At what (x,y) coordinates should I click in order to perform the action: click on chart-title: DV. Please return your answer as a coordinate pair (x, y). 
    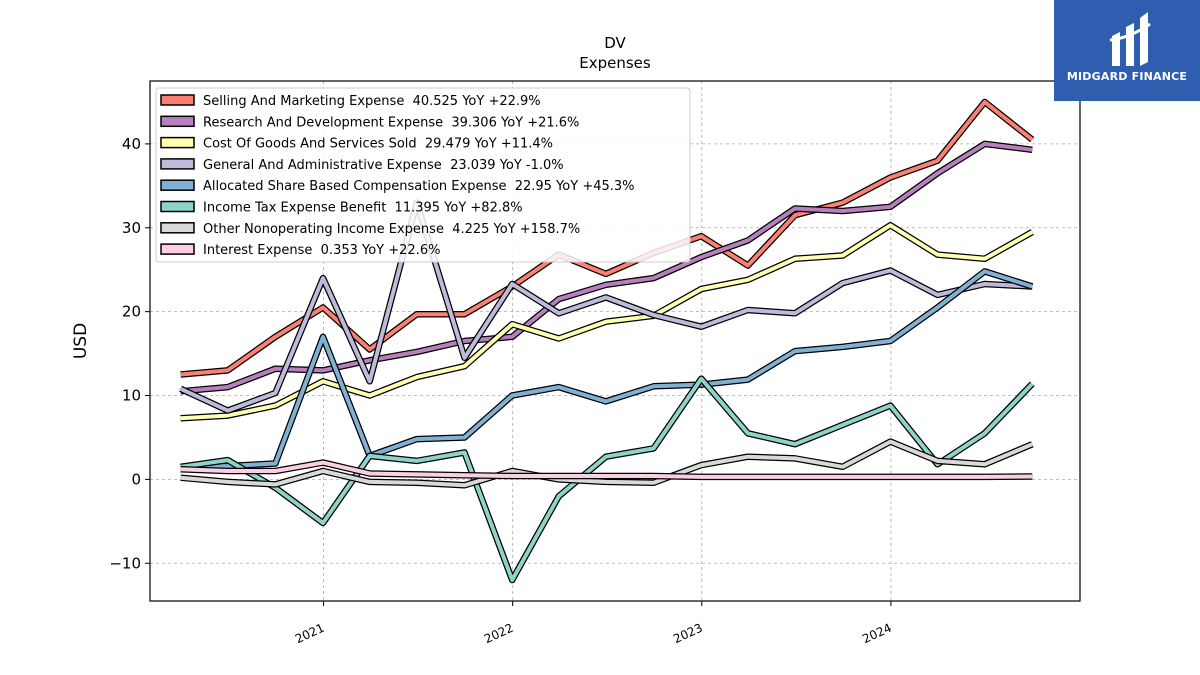
    Looking at the image, I should click on (615, 43).